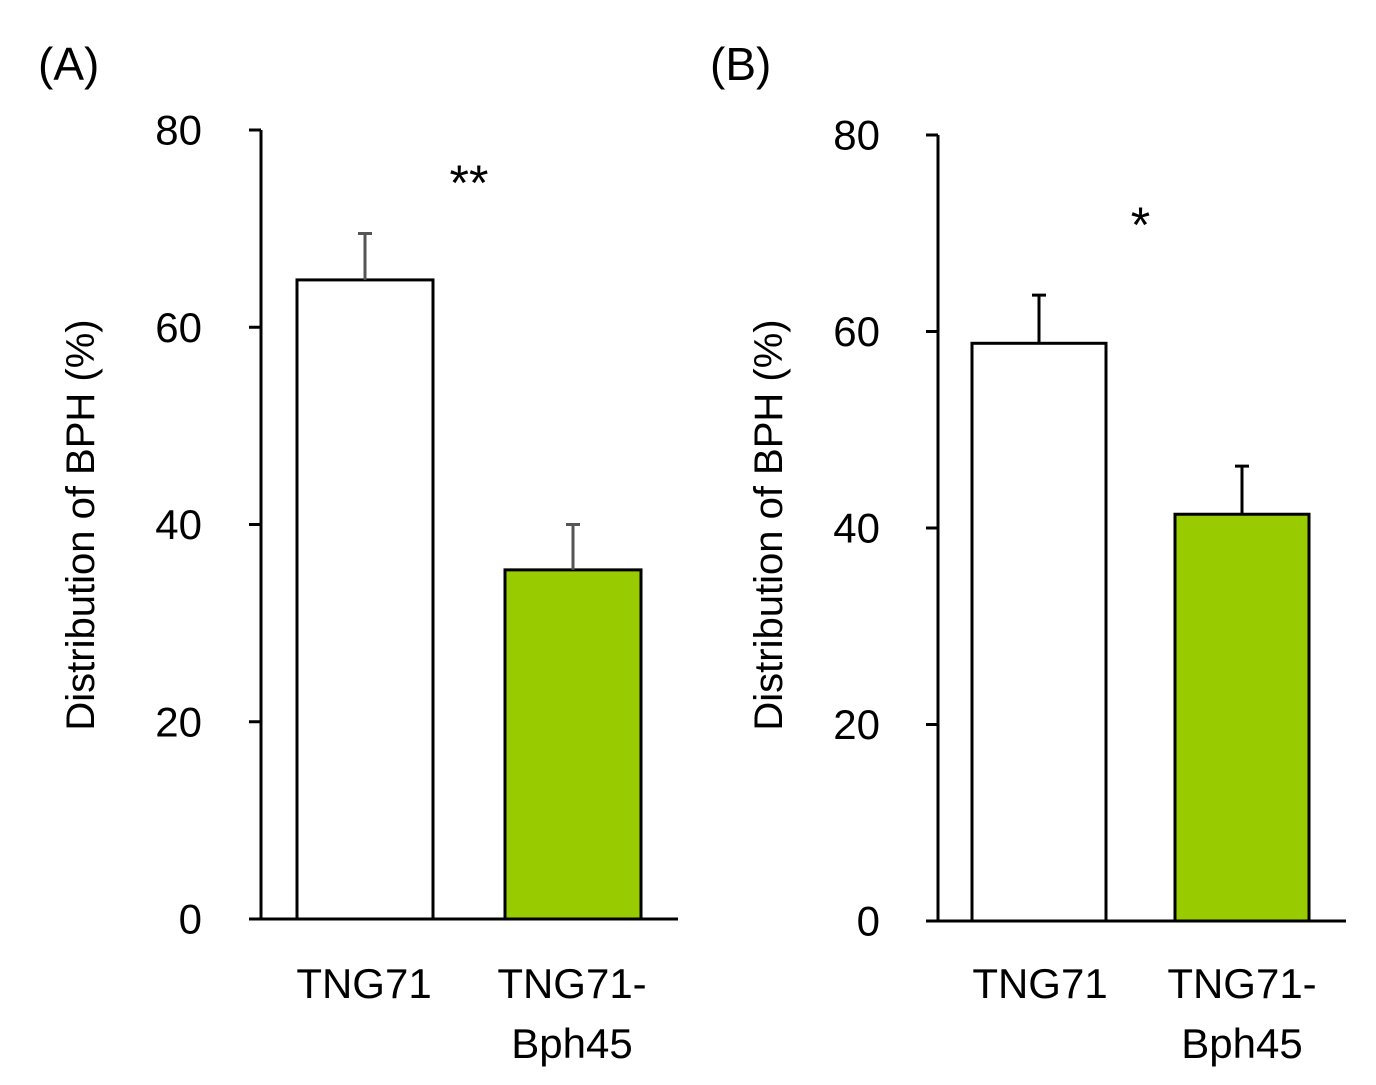 This screenshot has height=1085, width=1376. Describe the element at coordinates (1039, 318) in the screenshot. I see `panel-b-error-bar-tng71` at that location.